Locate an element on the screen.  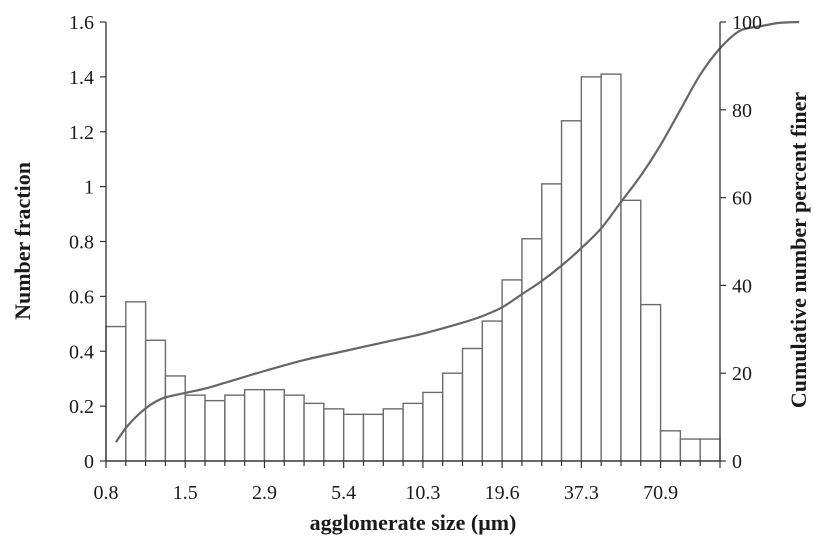
x-tick-label: 5.4 is located at coordinates (343, 493).